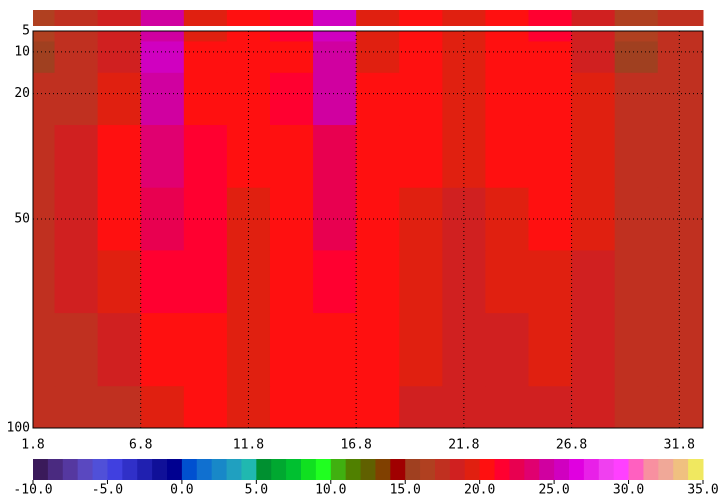 Image resolution: width=720 pixels, height=504 pixels. I want to click on colorbar-tick-label: -10.0, so click(32, 490).